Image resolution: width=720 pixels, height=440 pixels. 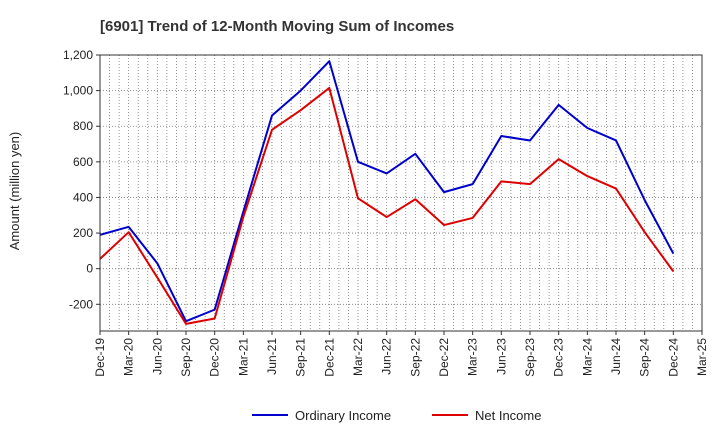 I want to click on y-axis-label: Amount (million yen), so click(x=14, y=191).